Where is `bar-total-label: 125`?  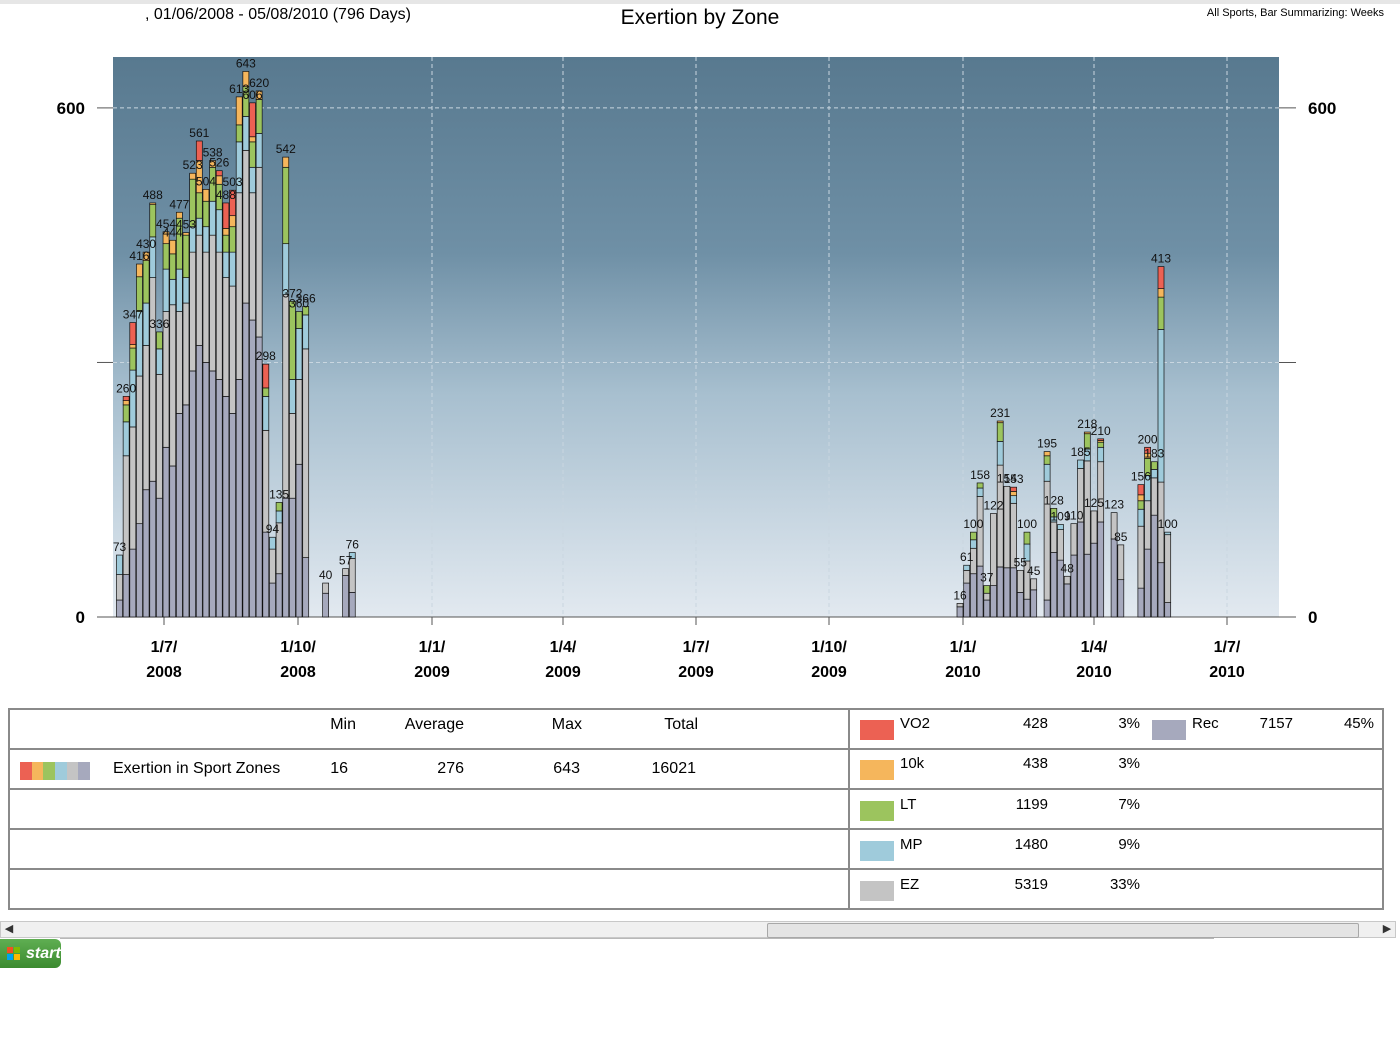
bar-total-label: 125 is located at coordinates (1094, 503).